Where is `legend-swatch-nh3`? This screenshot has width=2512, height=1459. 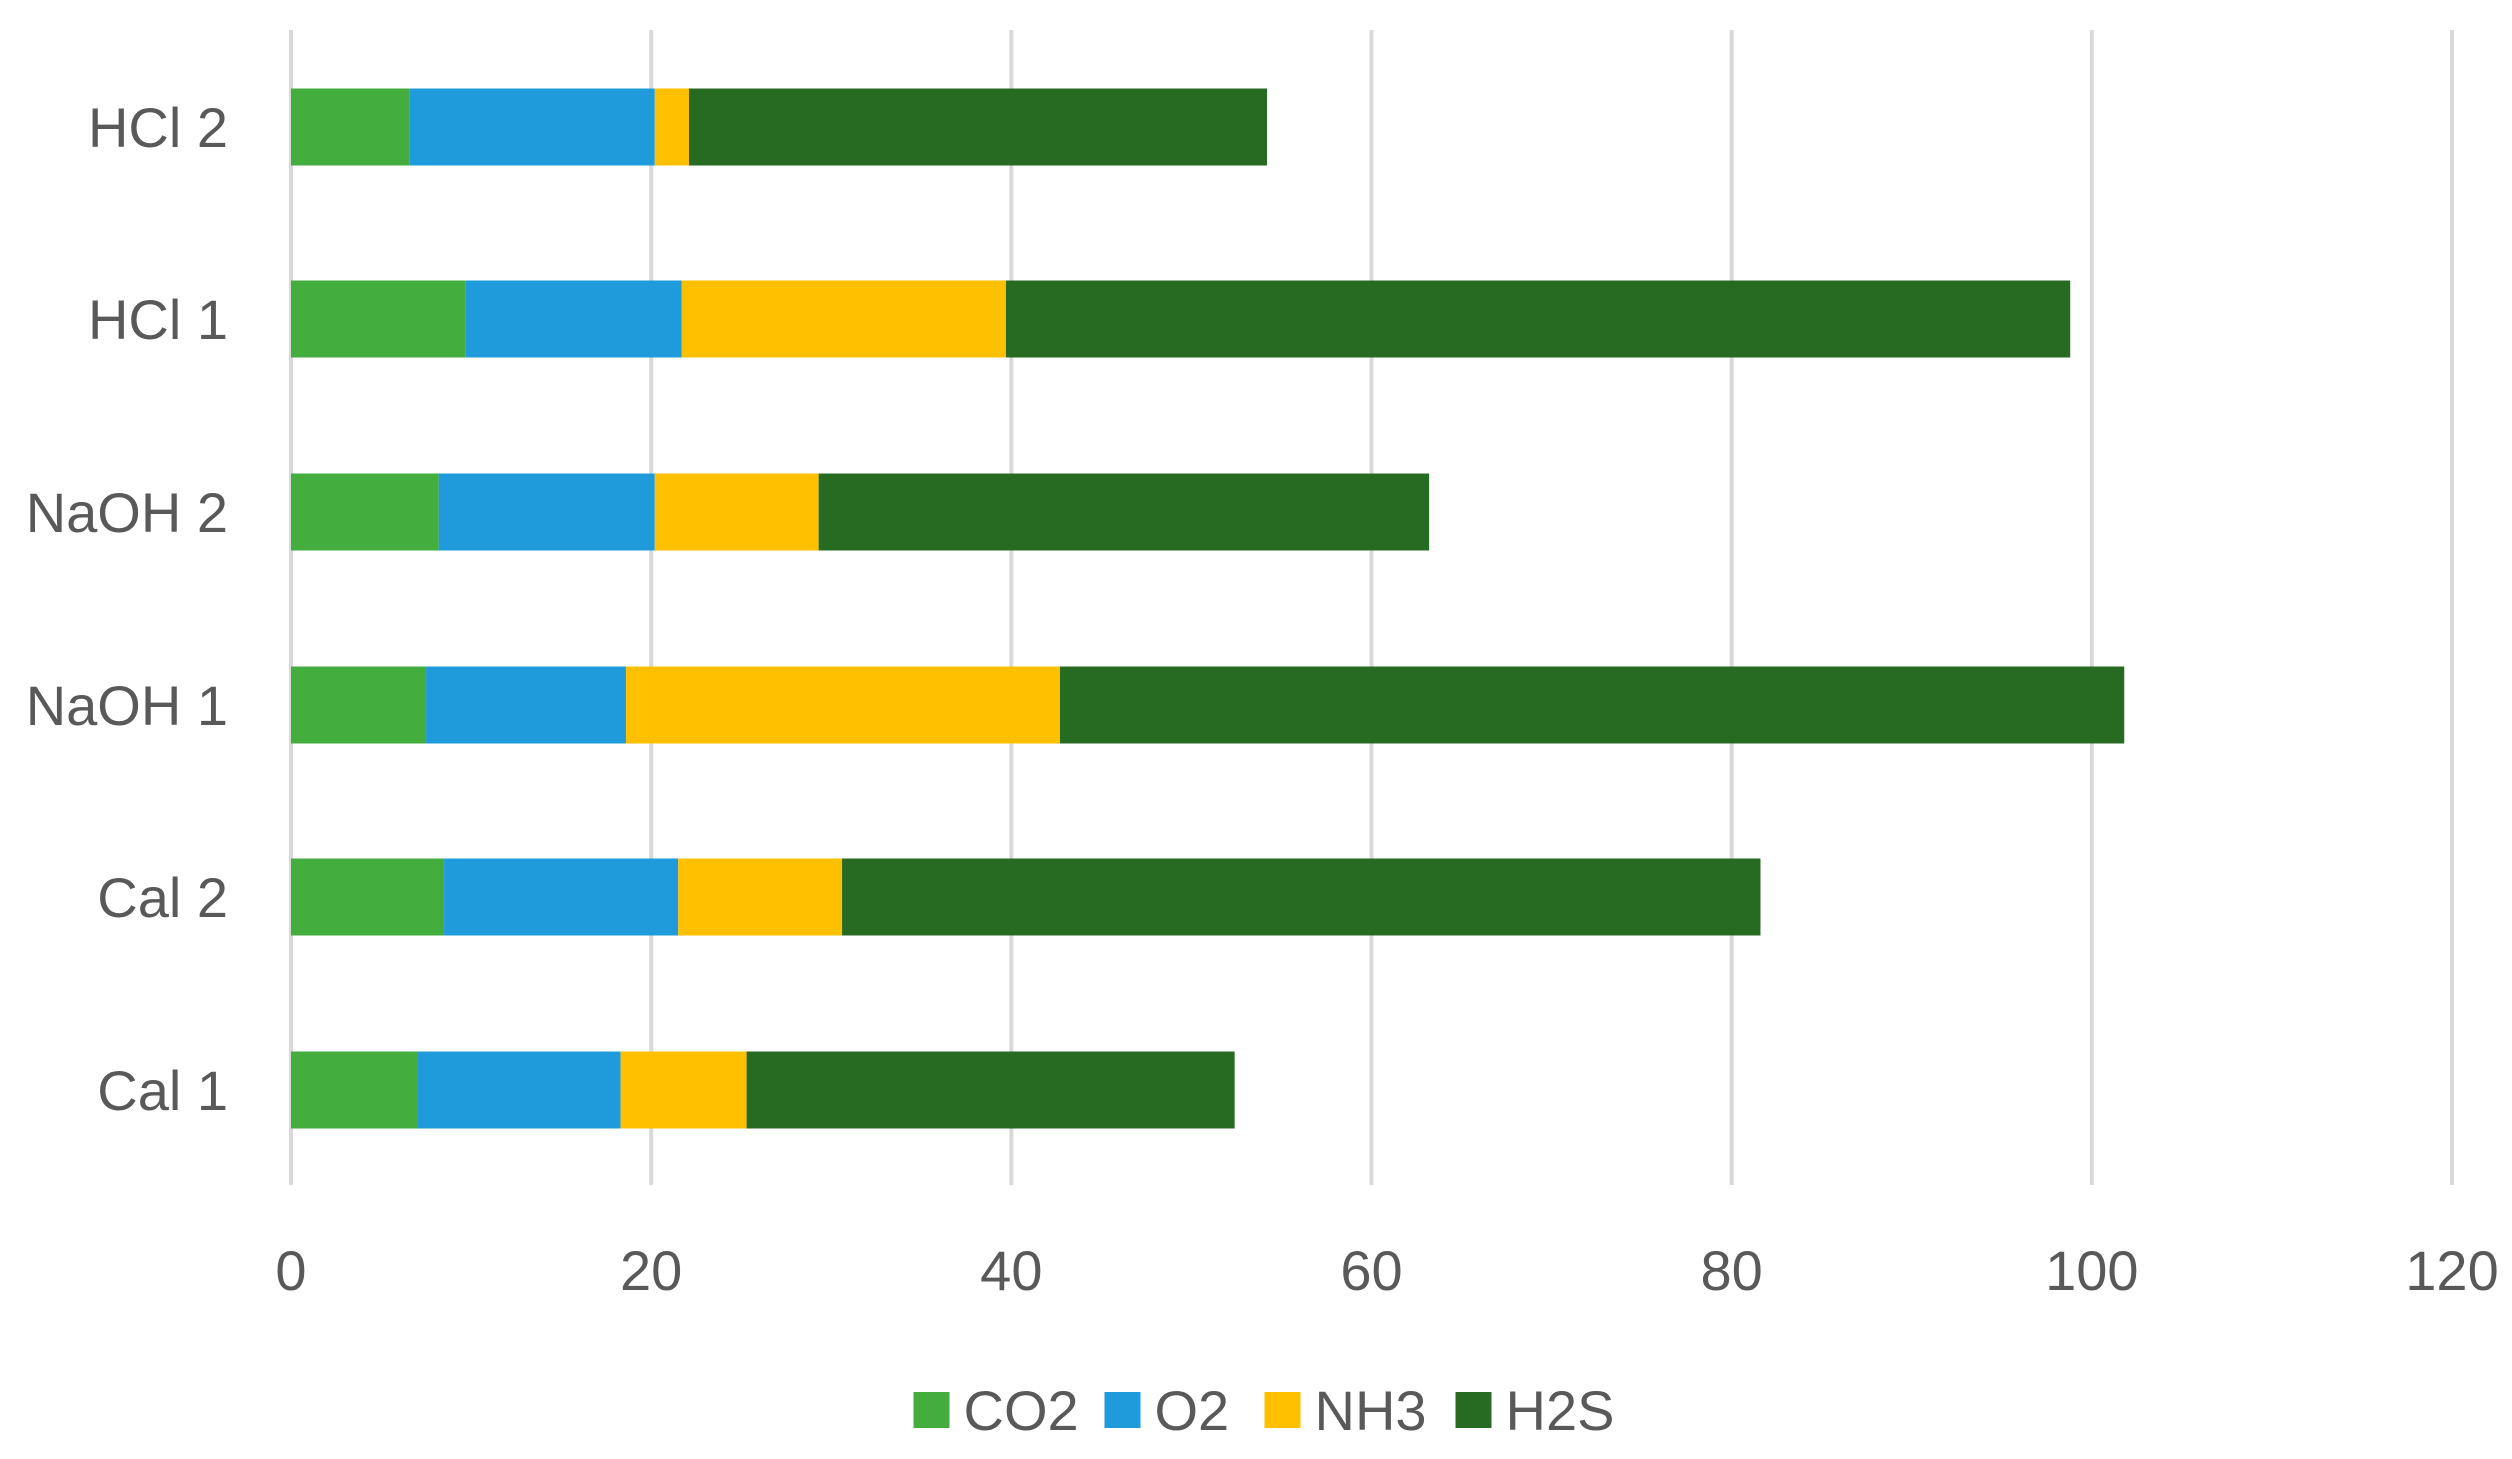 legend-swatch-nh3 is located at coordinates (1282, 1410).